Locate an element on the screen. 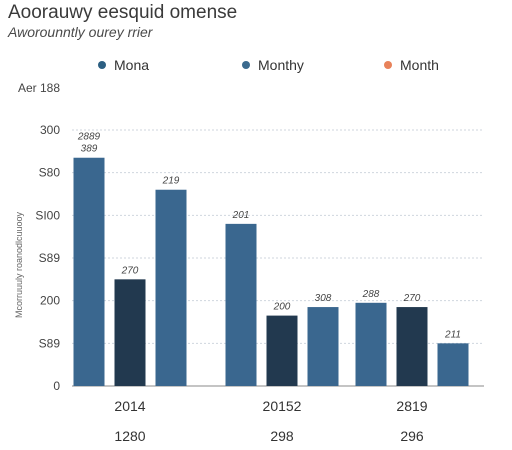  y-axis-top-label: Aer 188 is located at coordinates (39, 88).